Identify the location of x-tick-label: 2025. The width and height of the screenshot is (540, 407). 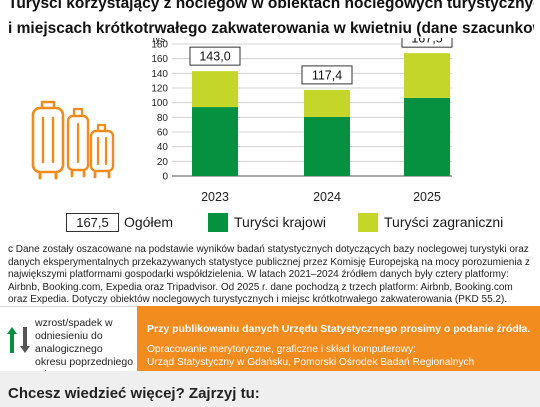
(427, 197).